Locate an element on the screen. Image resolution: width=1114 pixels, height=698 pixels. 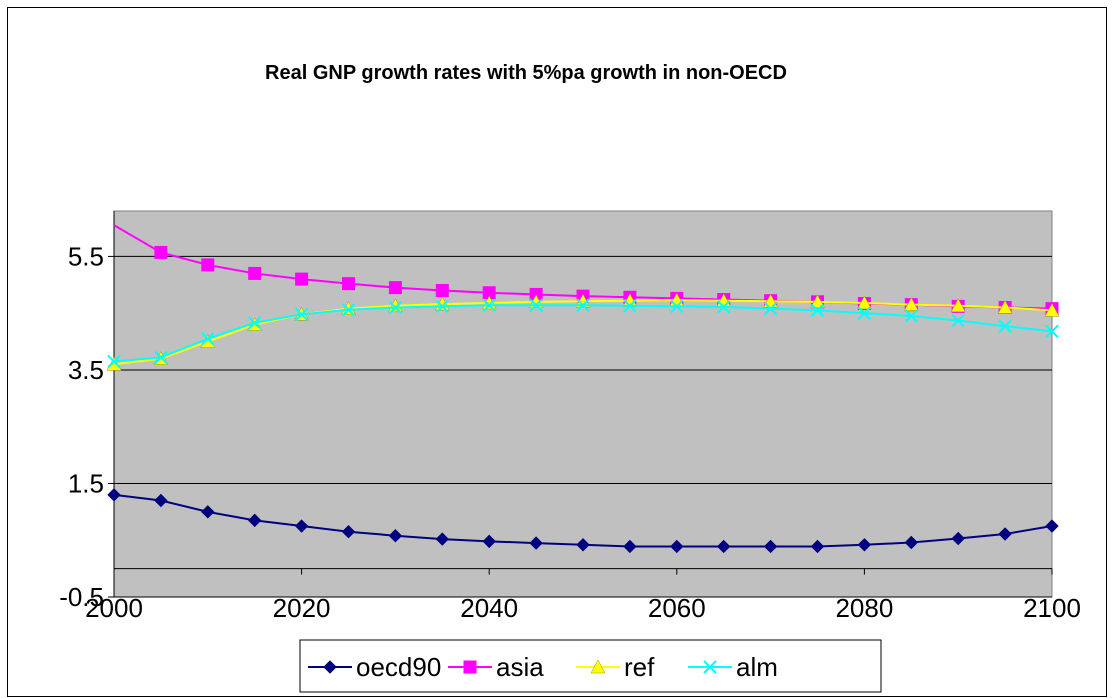
legend-item-asia: asia is located at coordinates (496, 667).